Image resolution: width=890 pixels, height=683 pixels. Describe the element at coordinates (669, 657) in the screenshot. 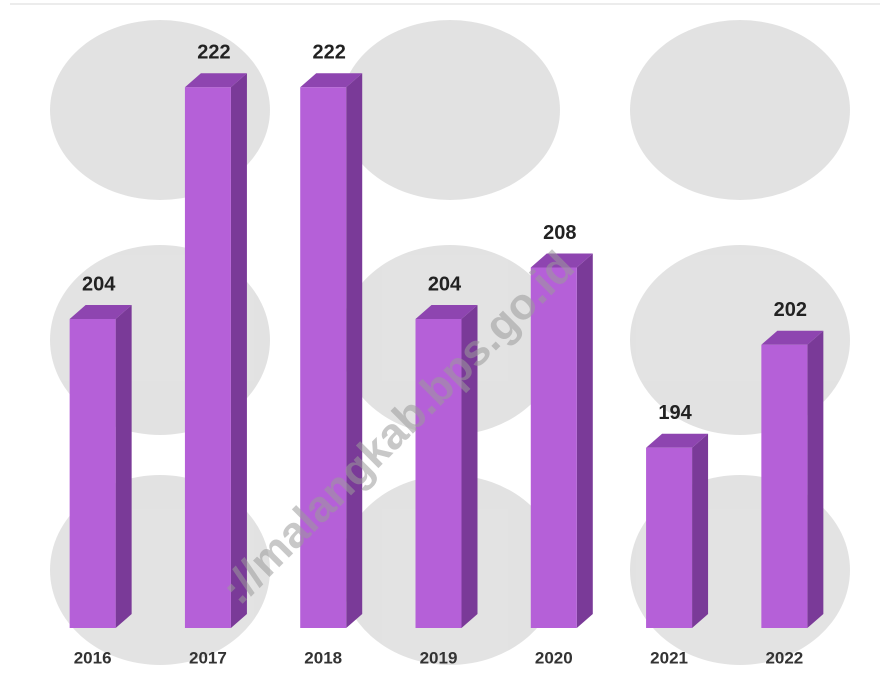

I see `x-tick-label: 2021` at that location.